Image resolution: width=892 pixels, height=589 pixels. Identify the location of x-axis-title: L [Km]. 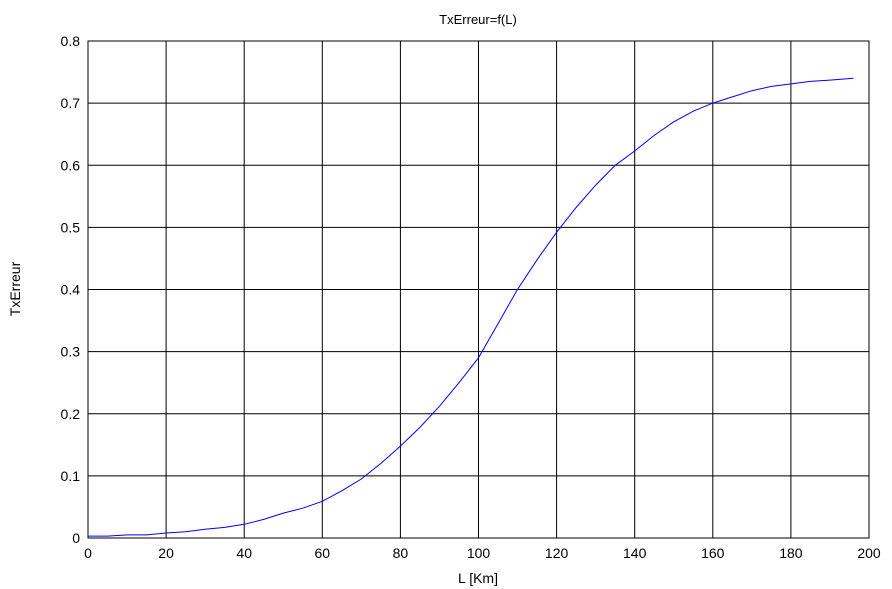
(478, 578).